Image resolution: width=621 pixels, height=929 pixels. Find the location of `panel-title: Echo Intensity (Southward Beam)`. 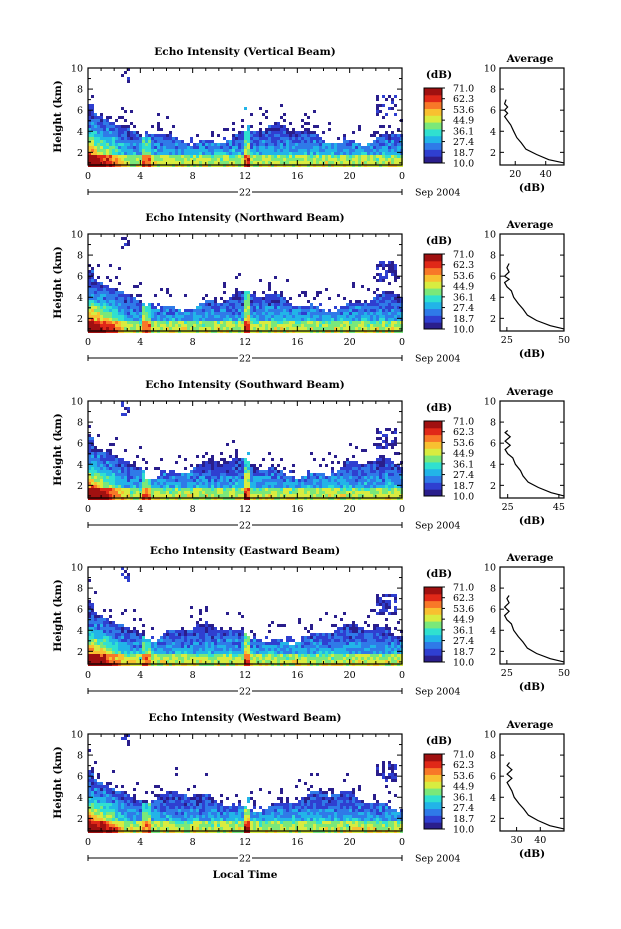

panel-title: Echo Intensity (Southward Beam) is located at coordinates (244, 385).